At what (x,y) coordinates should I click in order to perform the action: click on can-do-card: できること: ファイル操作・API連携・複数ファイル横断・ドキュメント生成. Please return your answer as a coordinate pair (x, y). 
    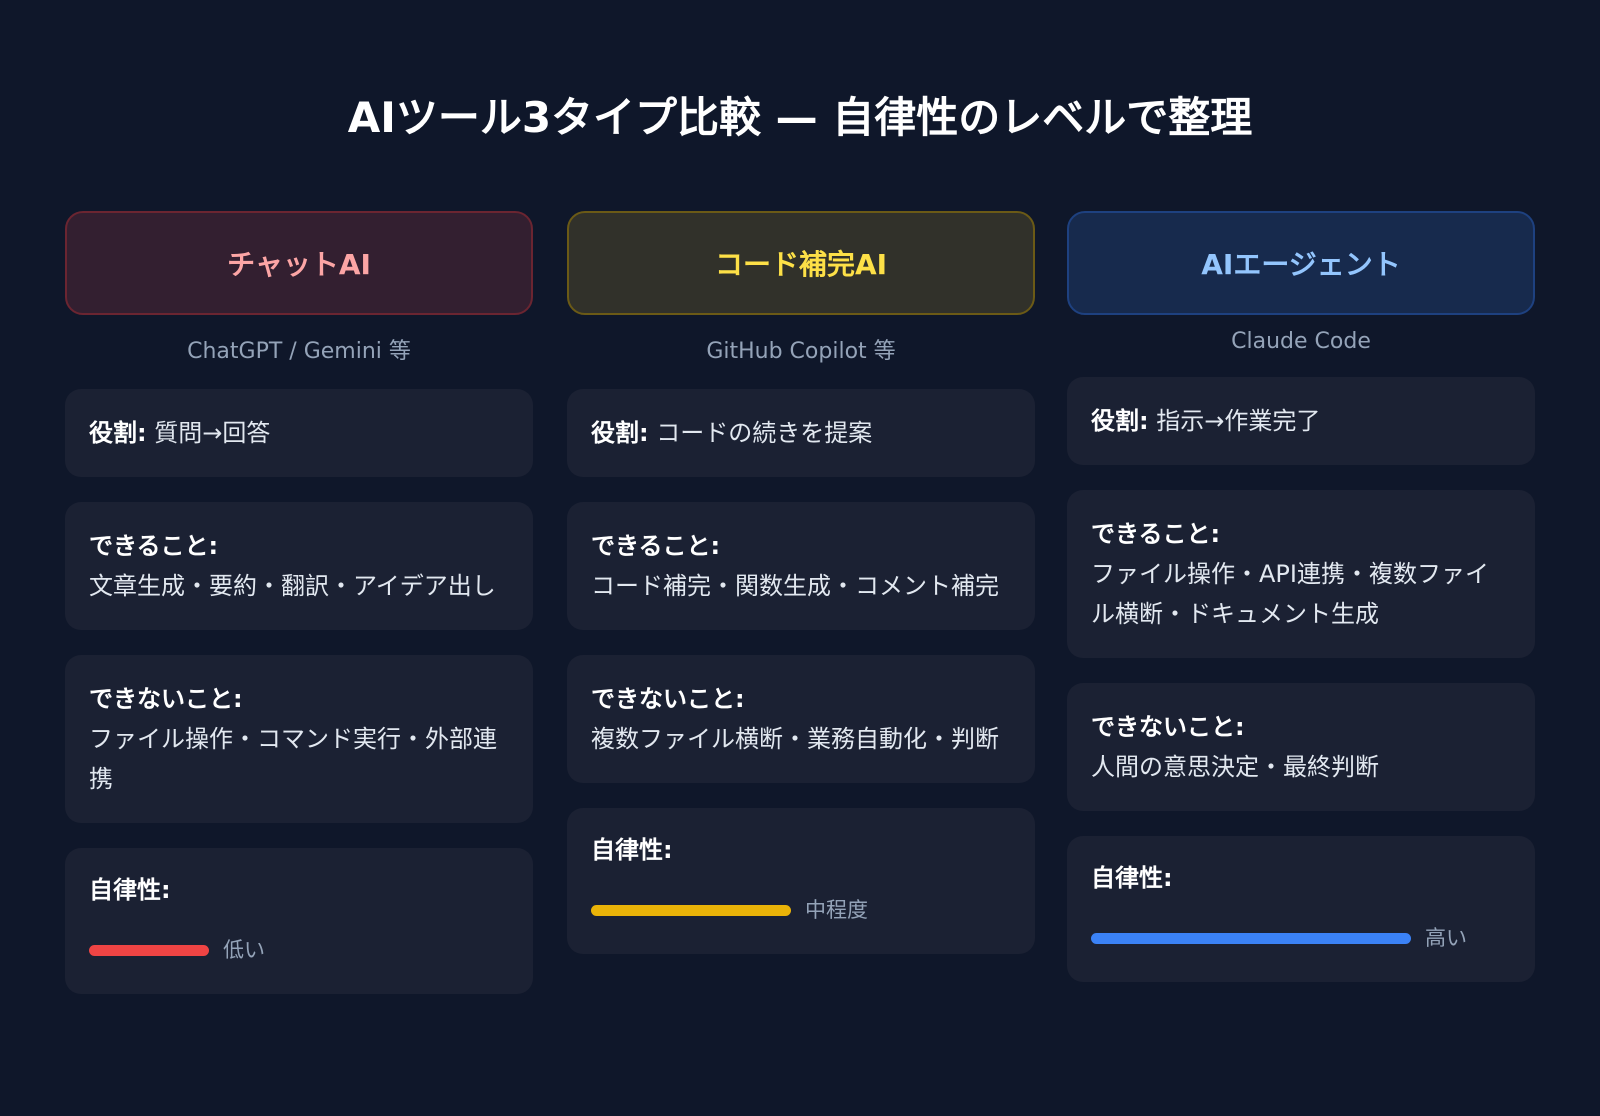
    Looking at the image, I should click on (1301, 574).